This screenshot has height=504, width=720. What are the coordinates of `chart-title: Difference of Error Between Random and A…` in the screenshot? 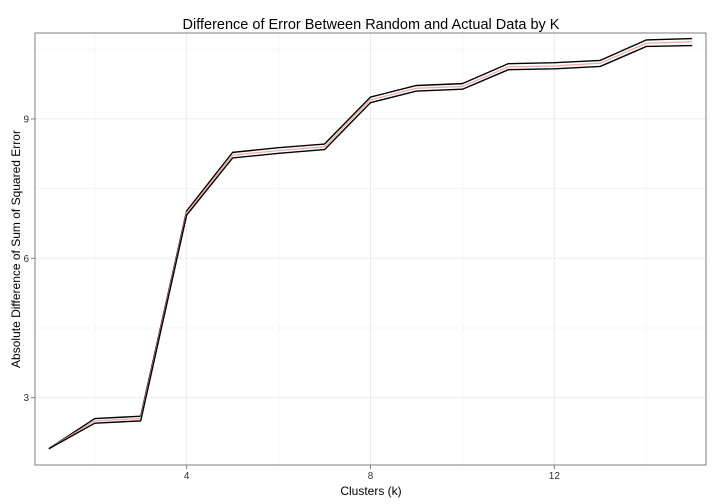 It's located at (371, 25).